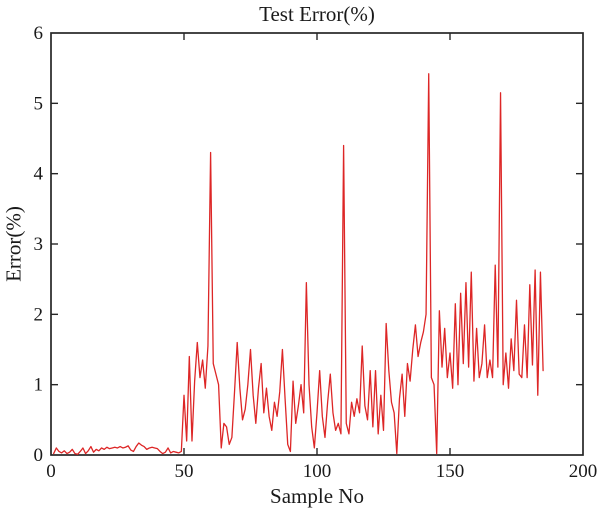 Image resolution: width=601 pixels, height=516 pixels. What do you see at coordinates (51, 471) in the screenshot?
I see `x-tick-label: 0` at bounding box center [51, 471].